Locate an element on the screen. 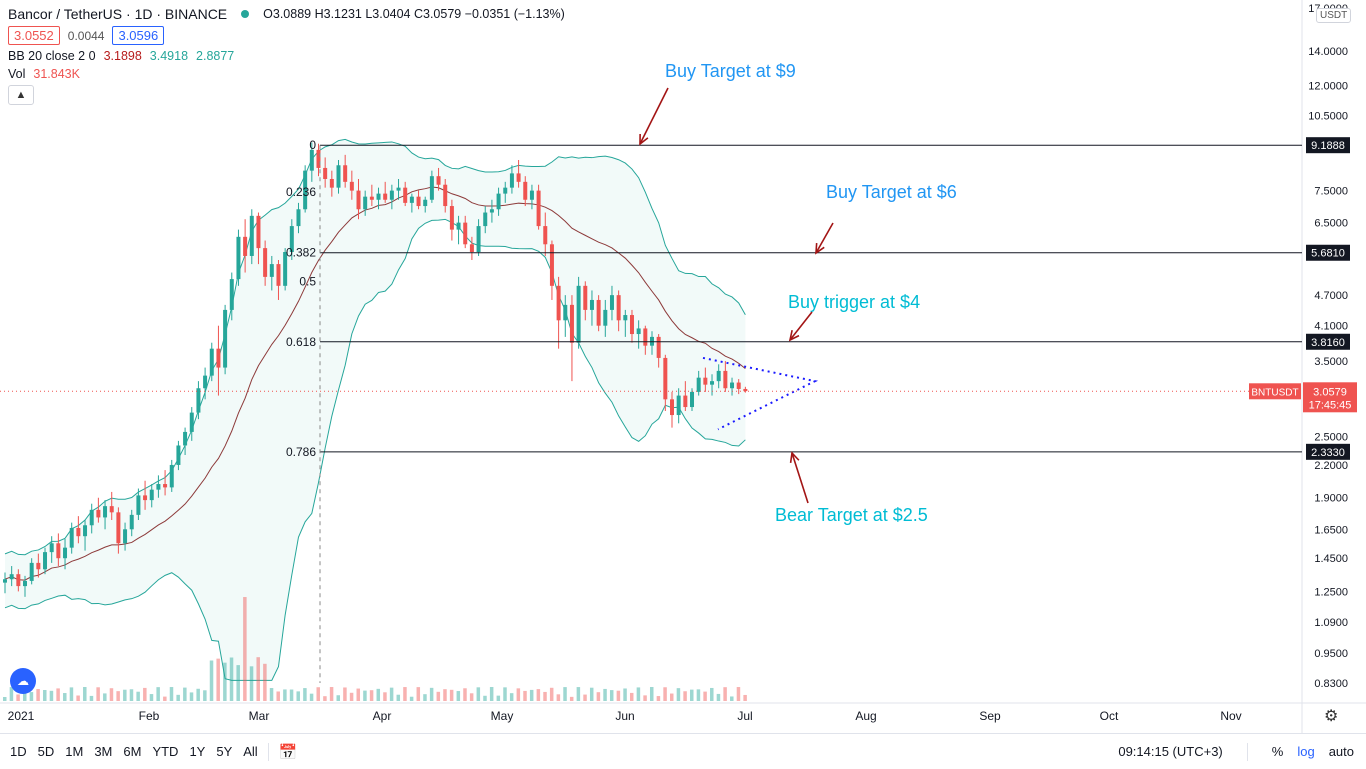 This screenshot has width=1366, height=769. clock-timezone: 09:14:15 (UTC+3) is located at coordinates (1170, 751).